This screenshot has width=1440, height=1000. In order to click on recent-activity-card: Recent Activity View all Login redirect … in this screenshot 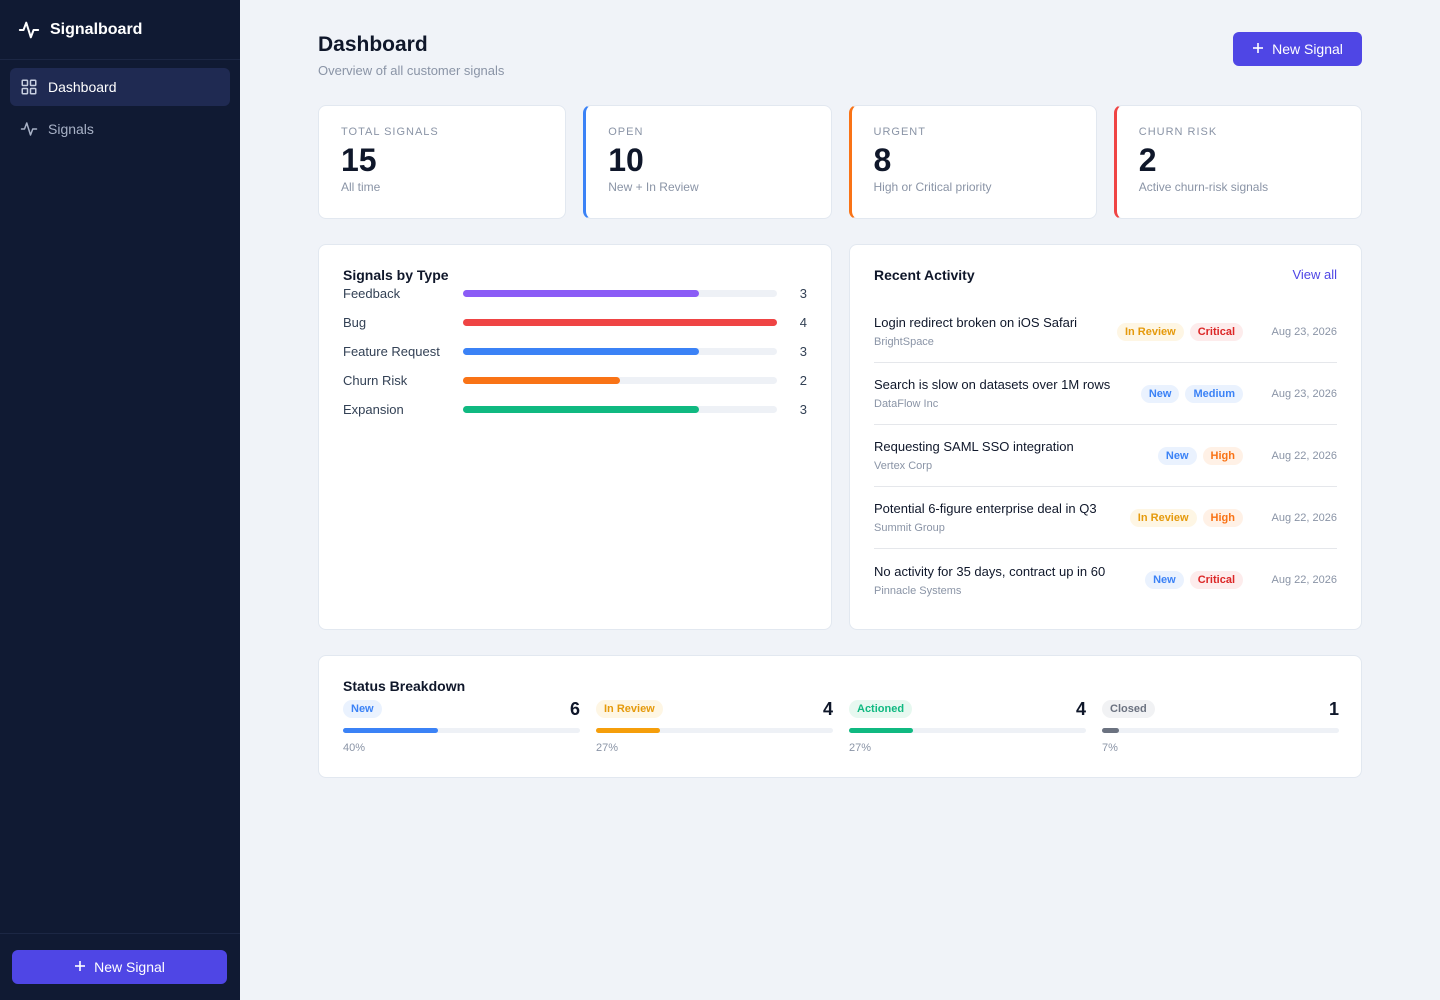, I will do `click(1105, 437)`.